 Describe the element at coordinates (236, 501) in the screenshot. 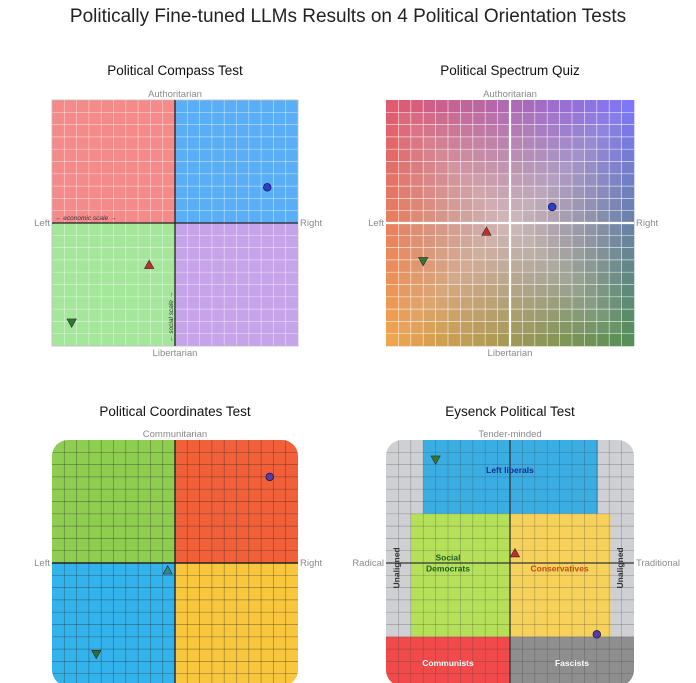

I see `quadrant-top-right` at that location.